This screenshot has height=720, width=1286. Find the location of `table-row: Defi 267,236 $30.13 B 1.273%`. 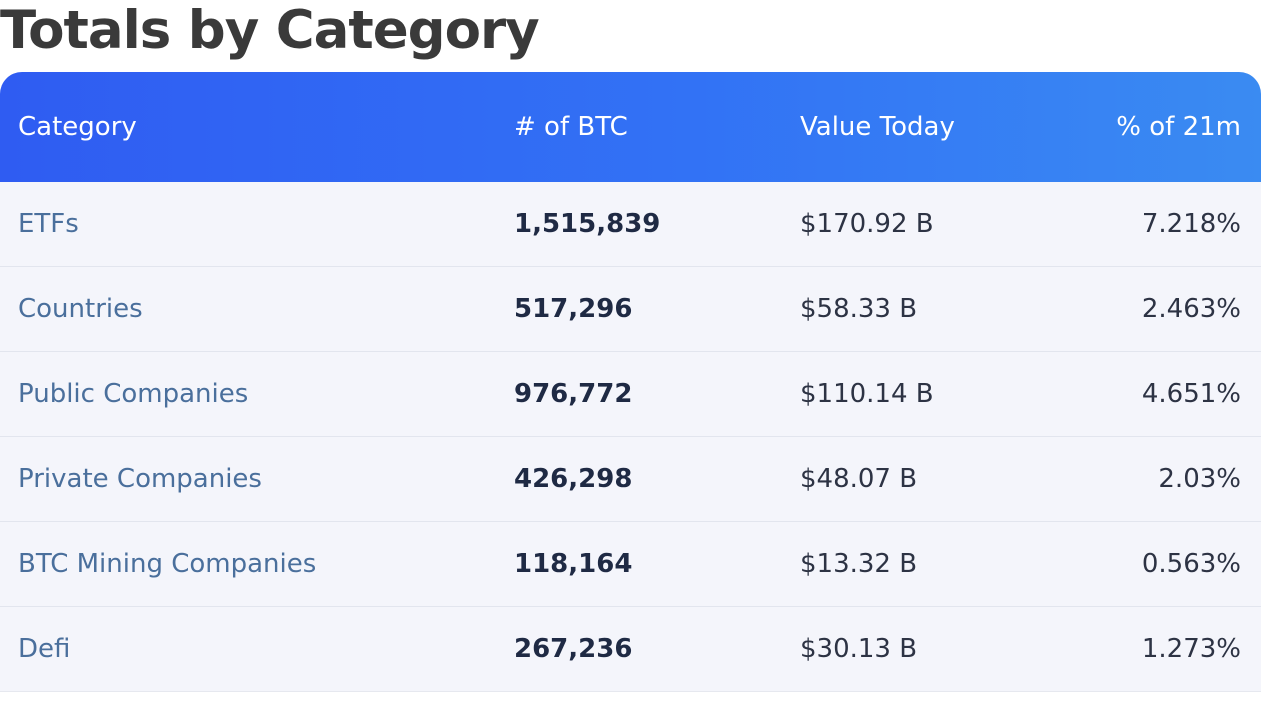

table-row: Defi 267,236 $30.13 B 1.273% is located at coordinates (630, 649).